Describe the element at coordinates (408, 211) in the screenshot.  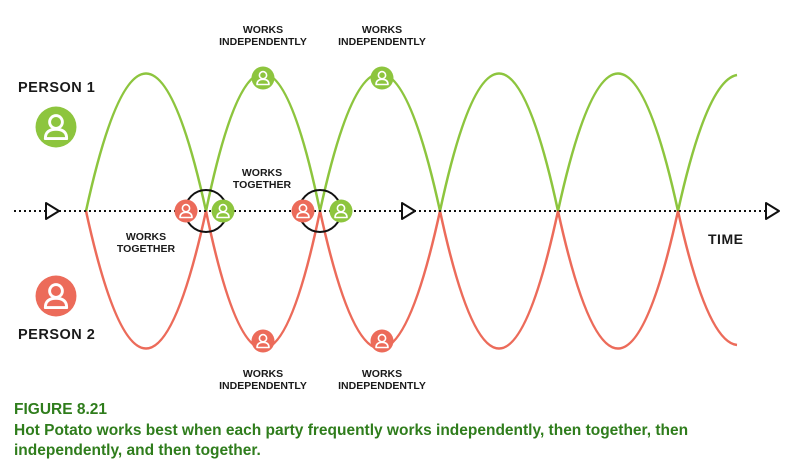
I see `timeline-arrow-middle` at that location.